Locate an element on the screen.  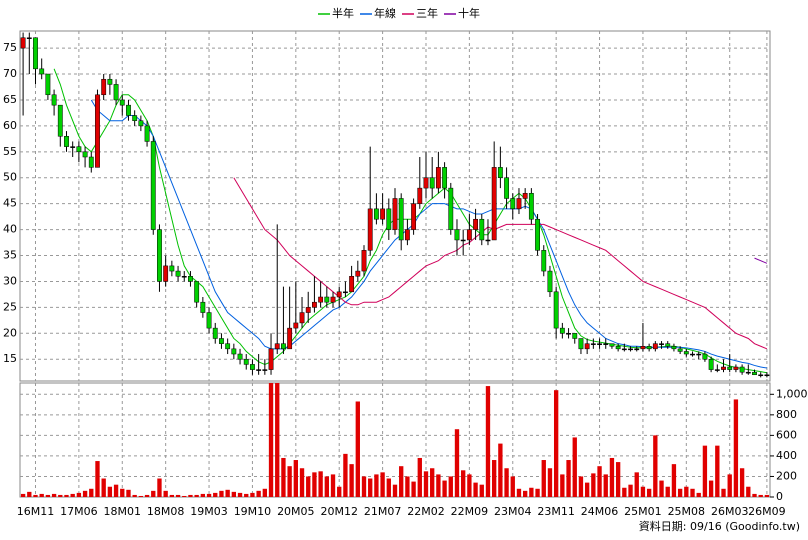
y2-tick-label: 400 is located at coordinates (786, 455).